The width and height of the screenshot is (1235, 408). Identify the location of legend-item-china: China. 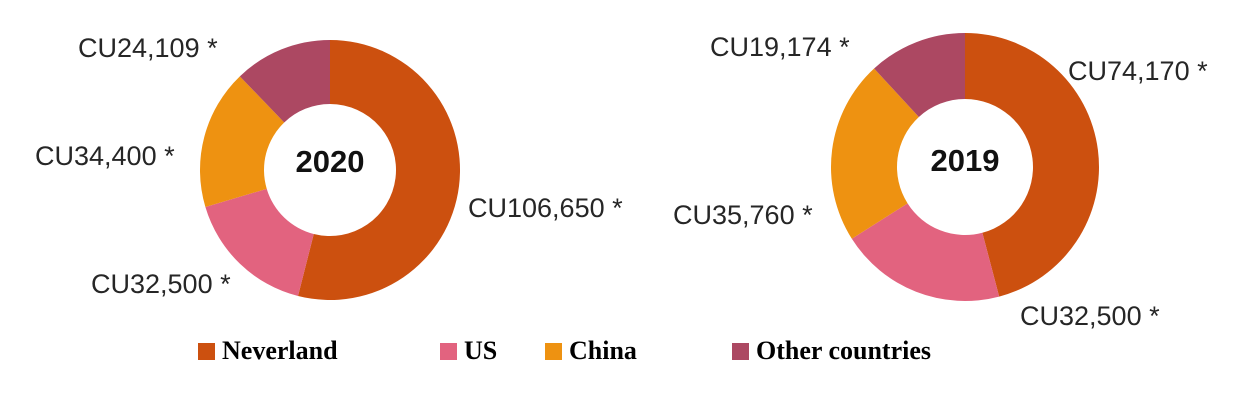
(591, 351).